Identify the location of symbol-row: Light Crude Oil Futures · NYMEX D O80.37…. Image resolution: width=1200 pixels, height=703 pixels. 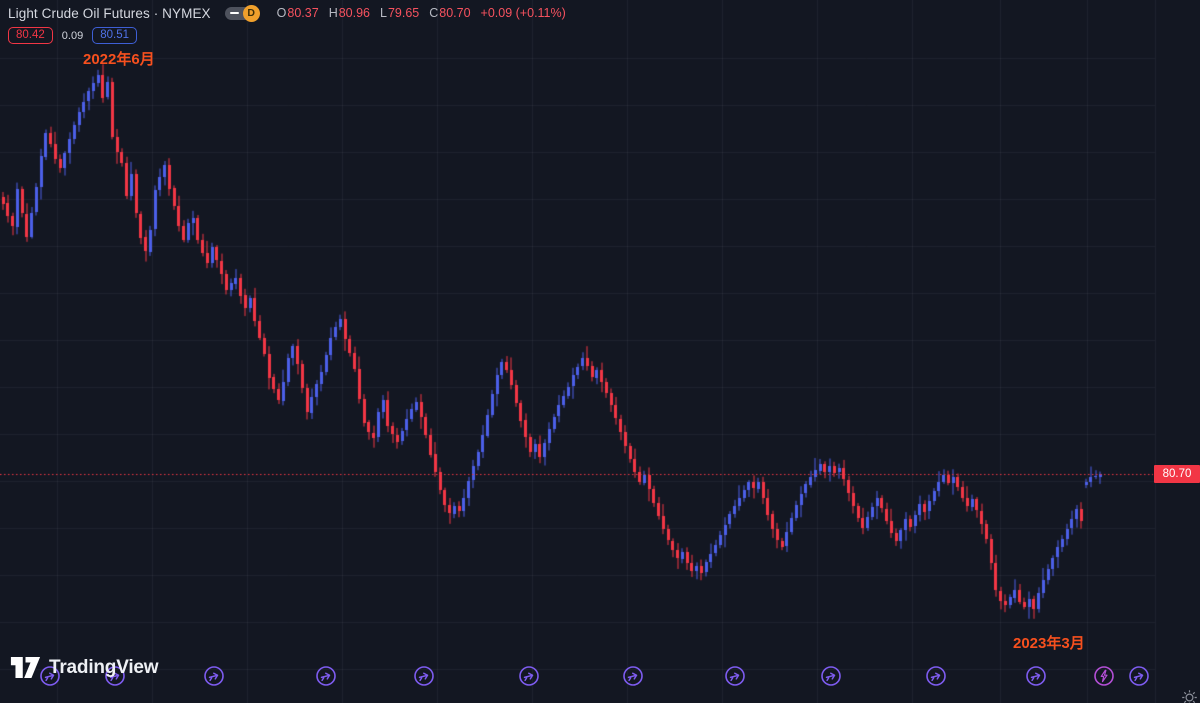
(287, 13).